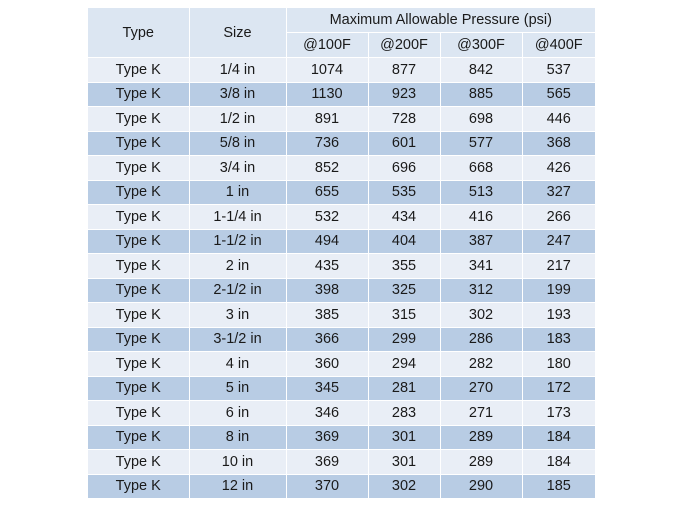  I want to click on pressure-400f-cell: 247, so click(559, 241).